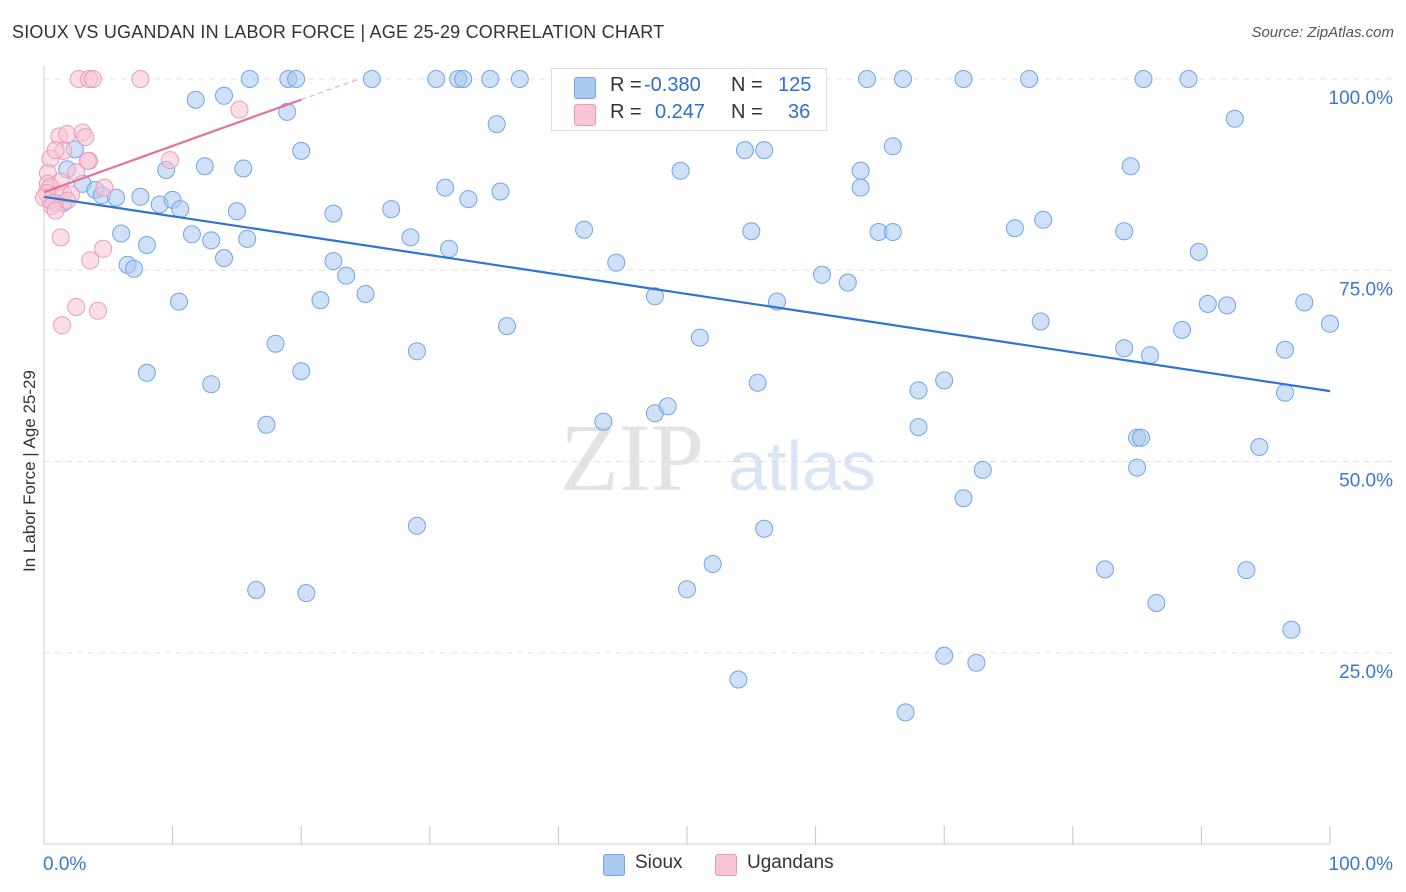  Describe the element at coordinates (795, 85) in the screenshot. I see `sioux-n-value: 125` at that location.